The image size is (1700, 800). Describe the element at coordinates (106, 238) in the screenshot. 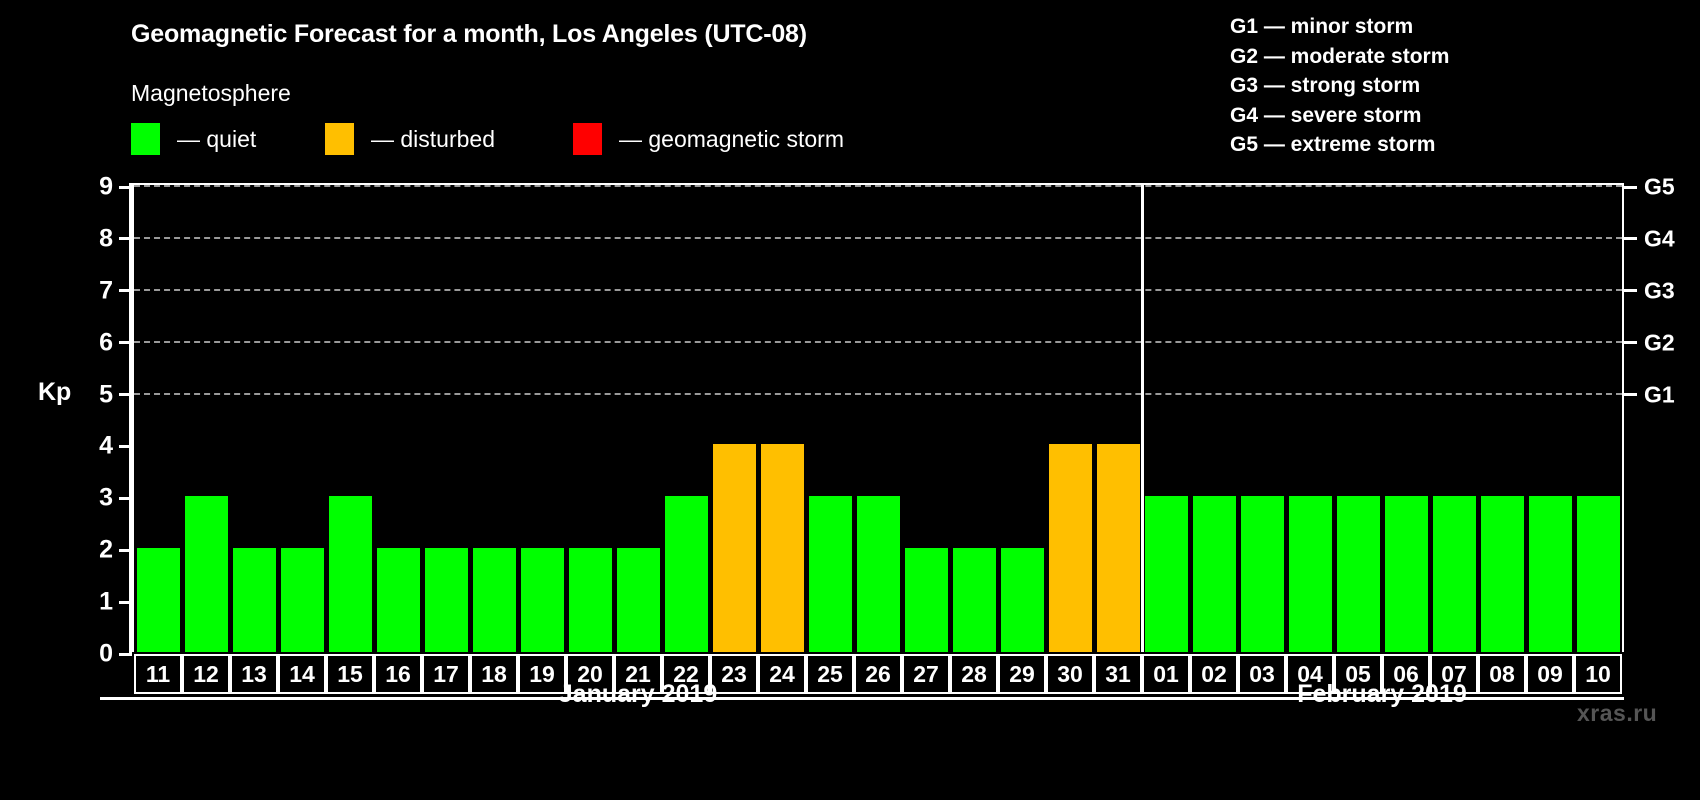

I see `y-axis-tick-label: 8` at that location.